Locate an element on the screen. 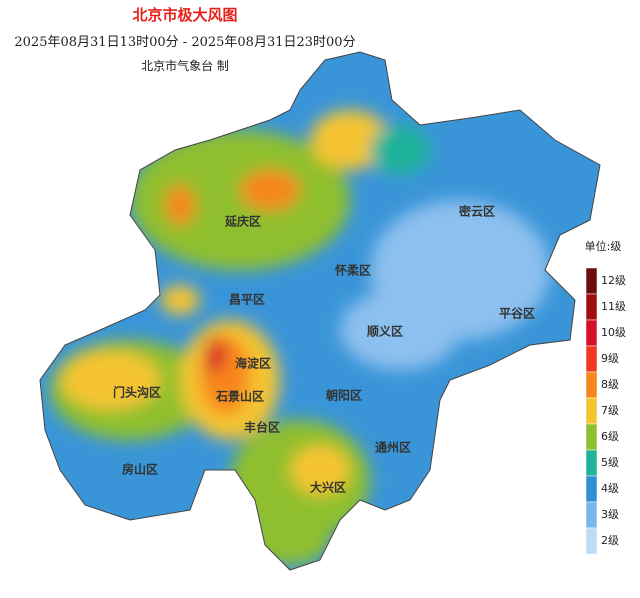  period: 2025年08月31日13时00分 - 2025年08月31日23时00分 is located at coordinates (184, 42).